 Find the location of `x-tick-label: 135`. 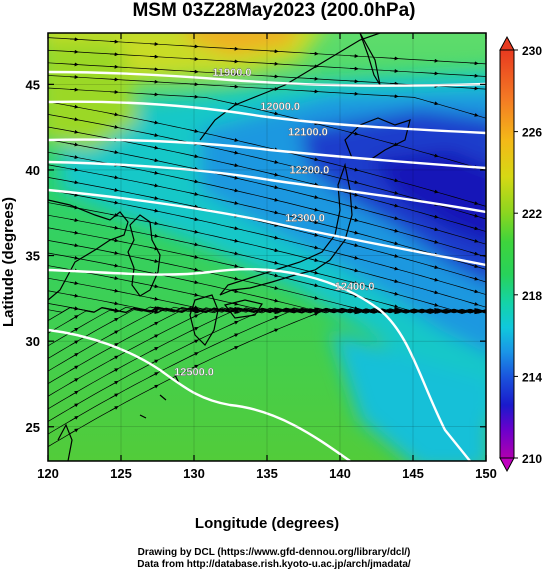

x-tick-label: 135 is located at coordinates (267, 473).